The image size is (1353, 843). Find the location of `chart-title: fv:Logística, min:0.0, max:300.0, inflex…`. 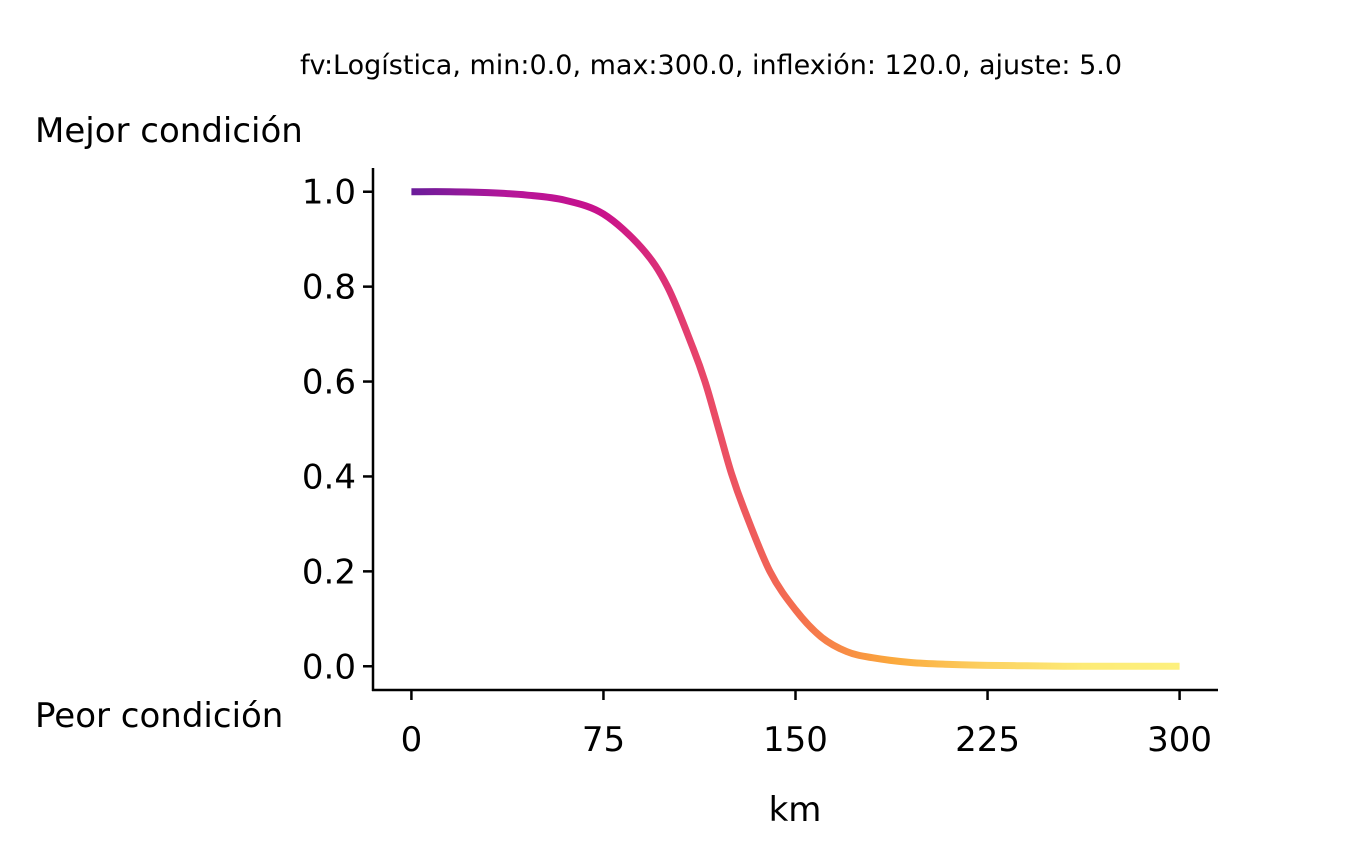

chart-title: fv:Logística, min:0.0, max:300.0, inflex… is located at coordinates (711, 65).